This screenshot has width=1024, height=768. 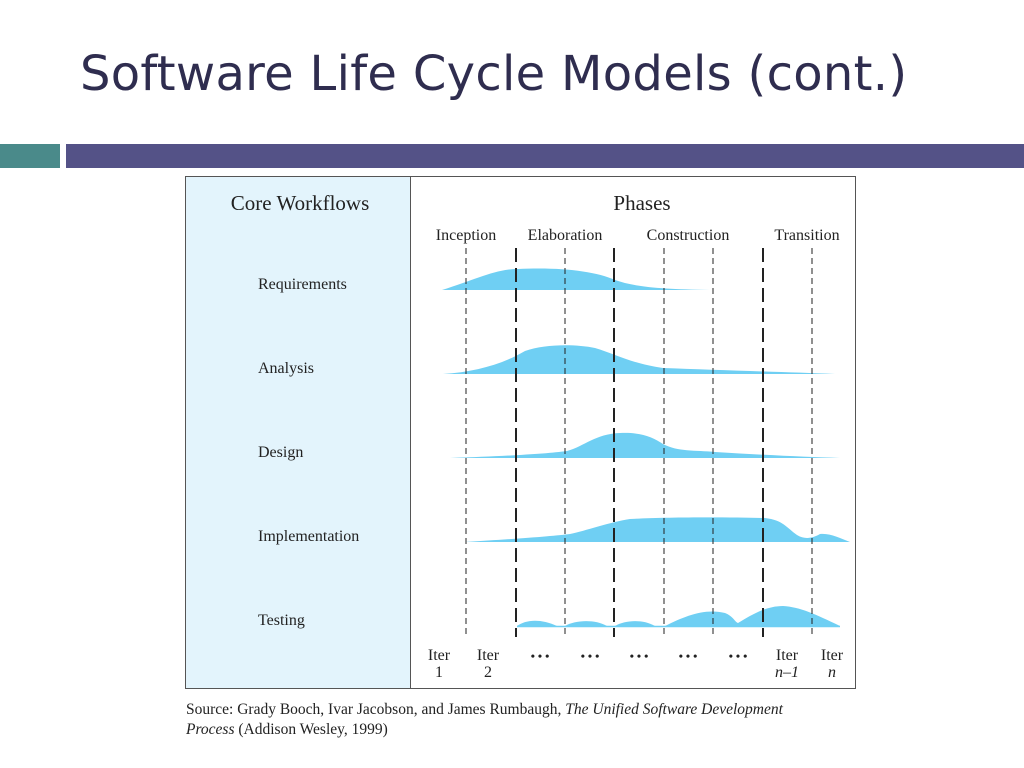 I want to click on workflow-label-requirements: Requirements, so click(x=302, y=284).